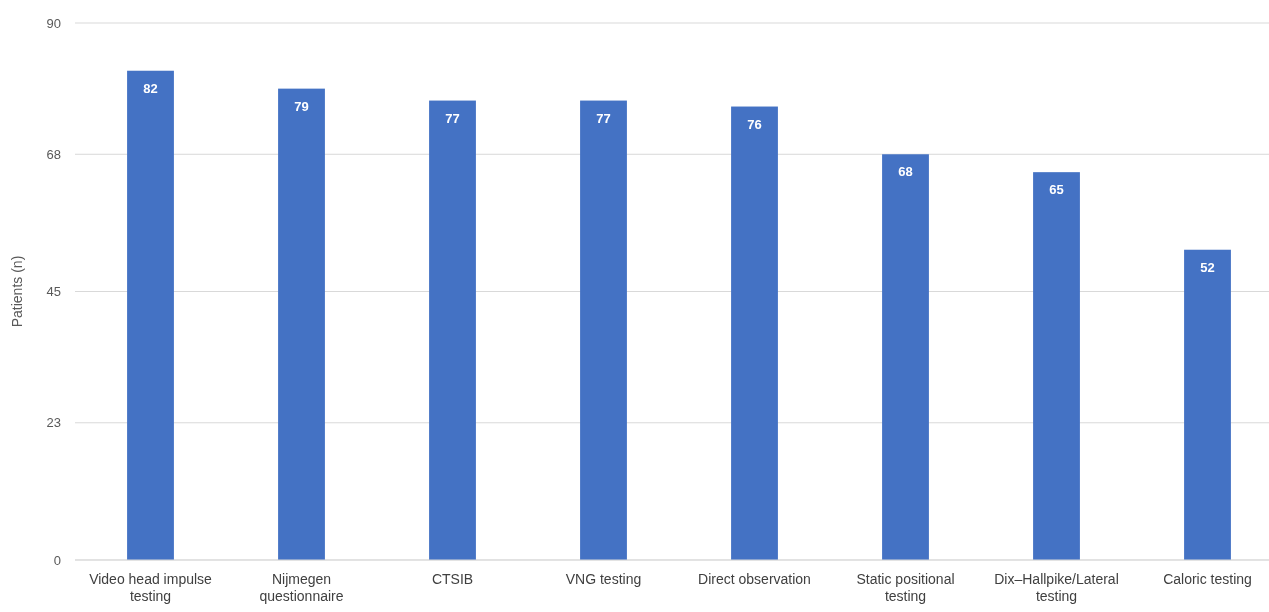 The width and height of the screenshot is (1269, 612). I want to click on x-tick-label: Static positional testing, so click(905, 587).